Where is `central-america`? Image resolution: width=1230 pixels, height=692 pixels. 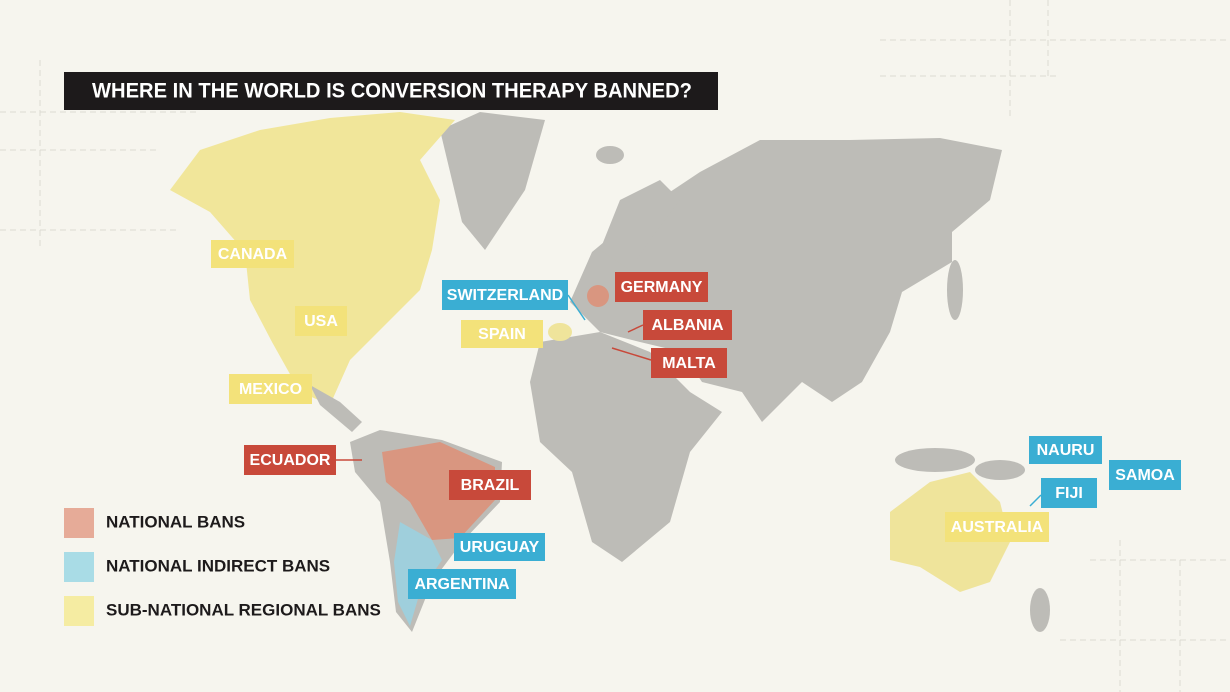
central-america is located at coordinates (336, 408).